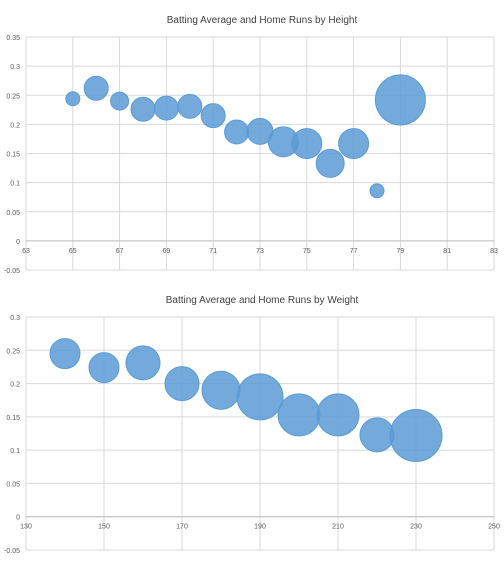  What do you see at coordinates (354, 251) in the screenshot?
I see `x-tick-label: 77` at bounding box center [354, 251].